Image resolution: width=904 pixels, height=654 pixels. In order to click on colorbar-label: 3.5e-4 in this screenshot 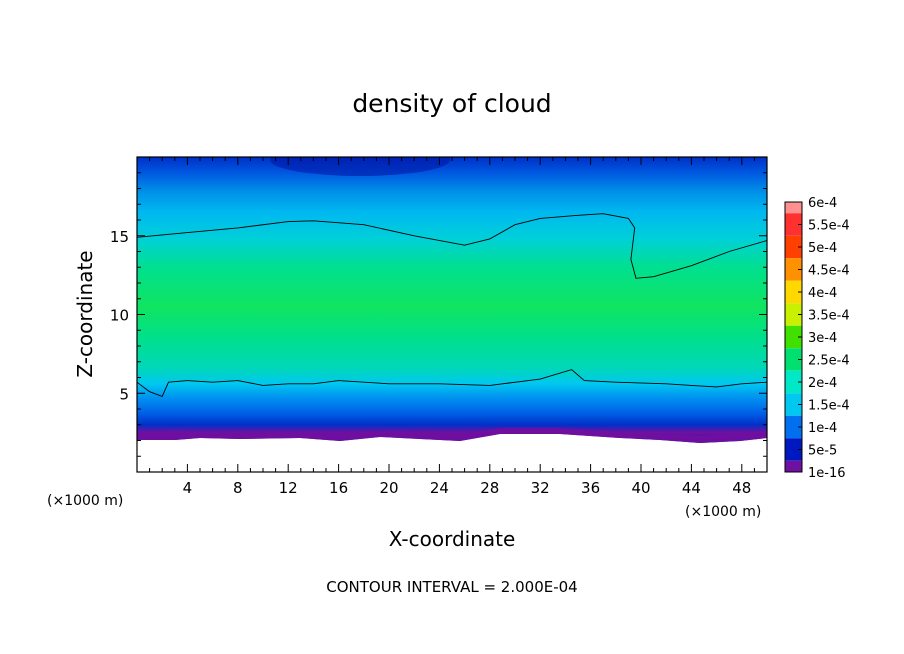, I will do `click(829, 316)`.